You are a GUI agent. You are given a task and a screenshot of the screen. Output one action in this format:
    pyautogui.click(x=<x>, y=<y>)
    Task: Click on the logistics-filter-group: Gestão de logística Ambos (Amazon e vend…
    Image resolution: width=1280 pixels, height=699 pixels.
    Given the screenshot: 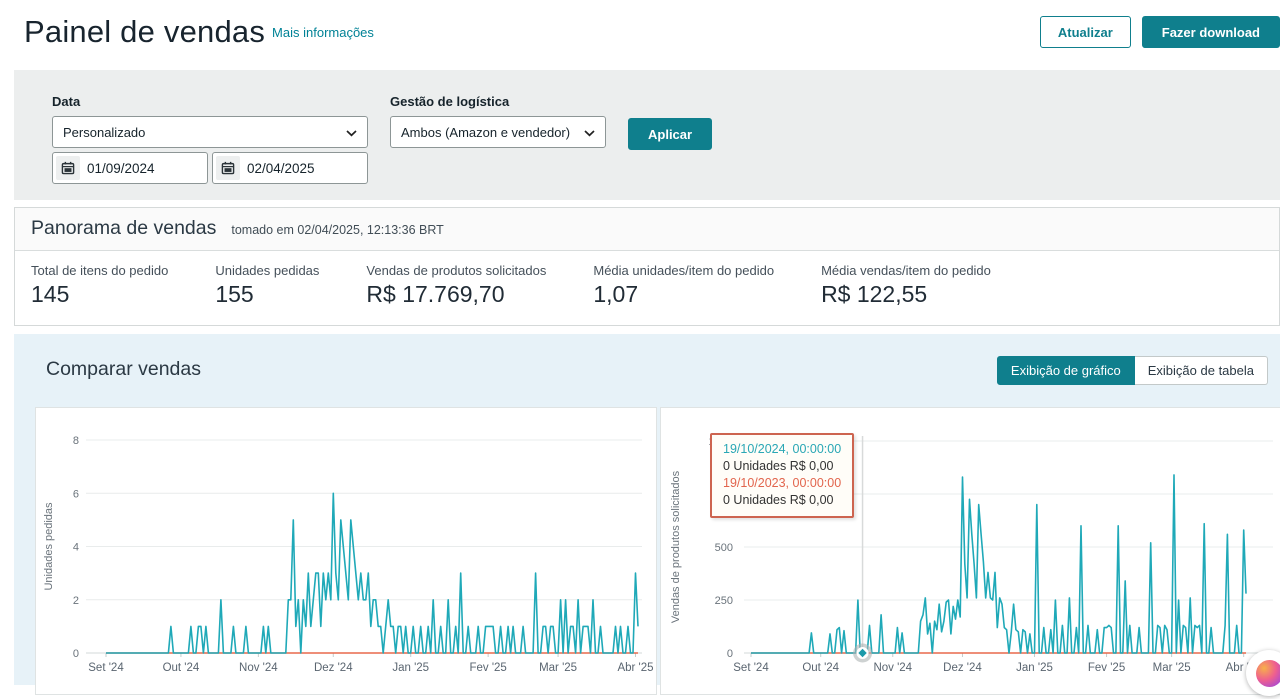 What is the action you would take?
    pyautogui.click(x=498, y=147)
    